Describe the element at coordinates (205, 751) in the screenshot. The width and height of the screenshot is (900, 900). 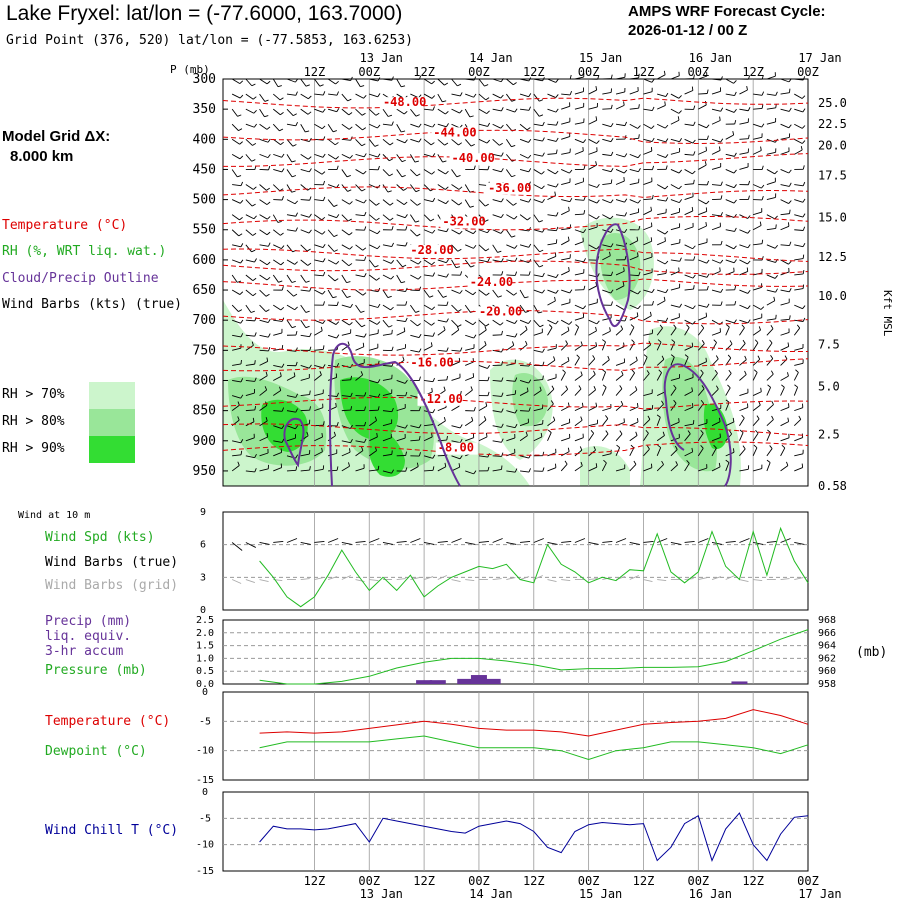
I see `temperature-tick-label: -10` at that location.